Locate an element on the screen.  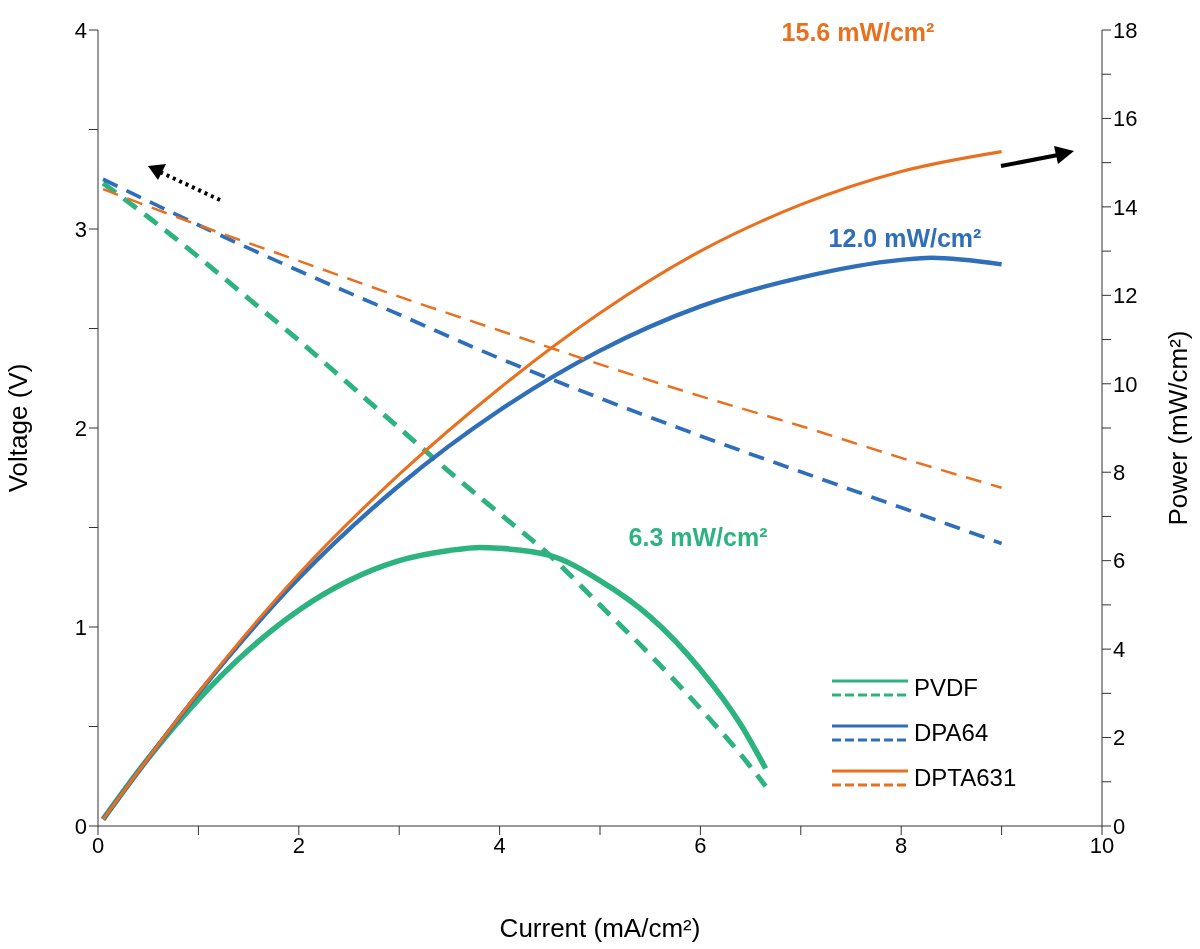
y-axis-title: Voltage (V) is located at coordinates (18, 428).